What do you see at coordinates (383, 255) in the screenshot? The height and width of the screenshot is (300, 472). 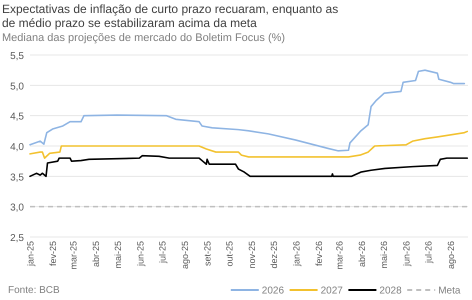 I see `x-tick-label: mai-26` at bounding box center [383, 255].